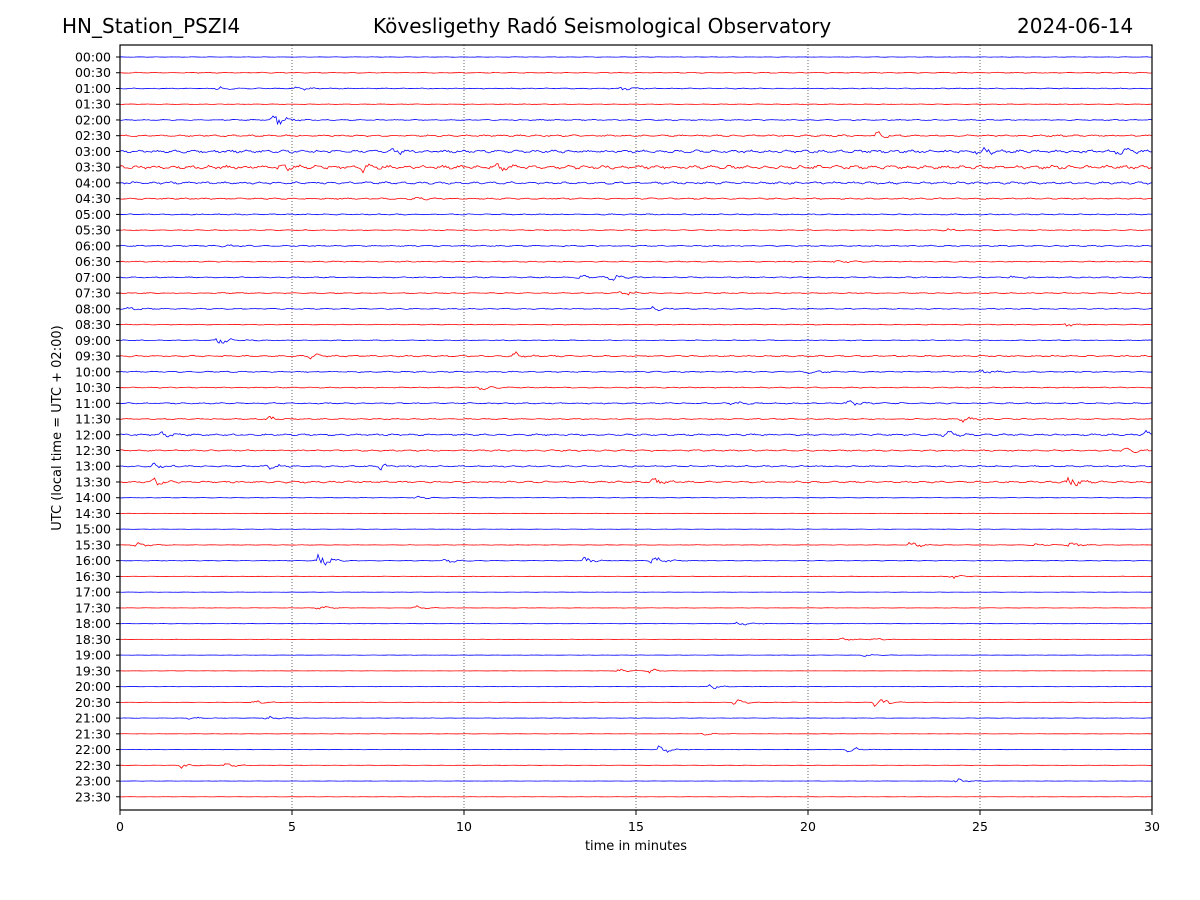  Describe the element at coordinates (635, 703) in the screenshot. I see `trace-2030` at that location.